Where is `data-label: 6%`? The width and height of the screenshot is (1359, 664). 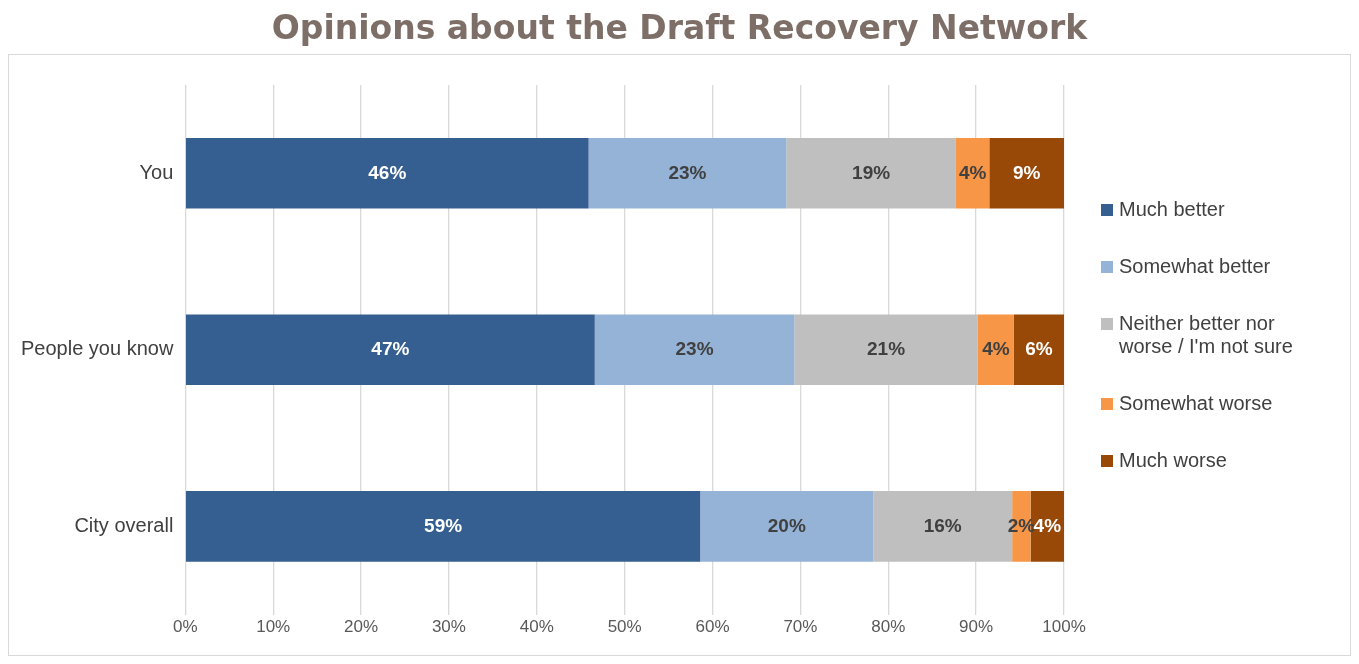
data-label: 6% is located at coordinates (1039, 349).